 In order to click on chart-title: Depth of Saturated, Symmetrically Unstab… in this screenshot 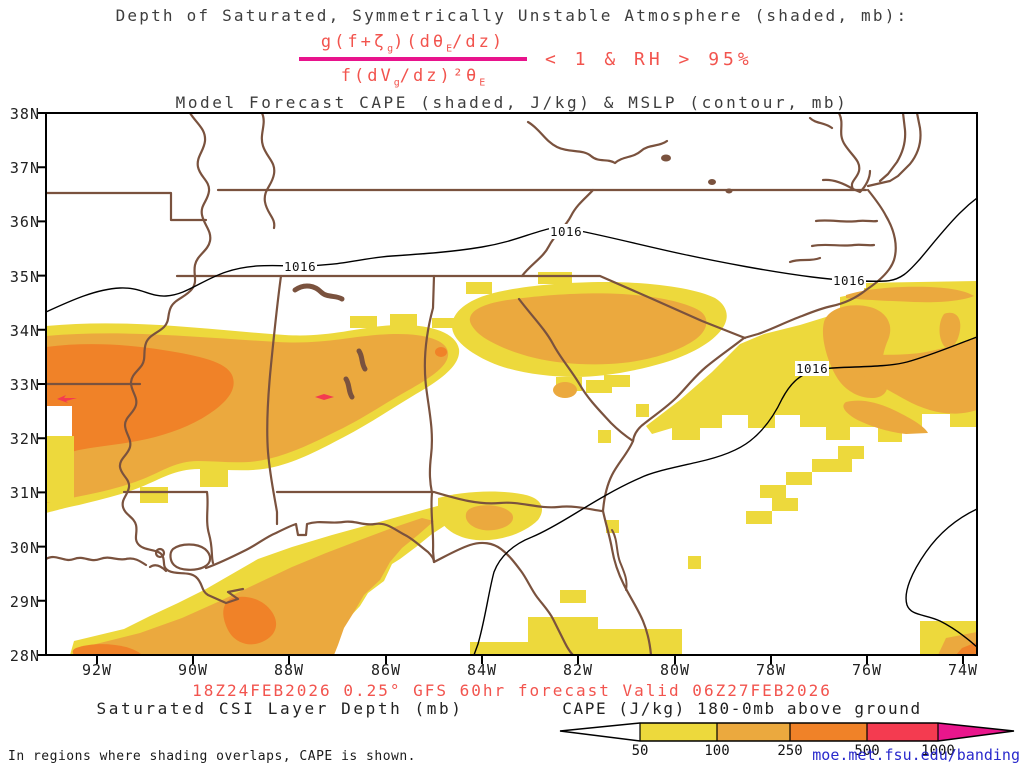, I will do `click(512, 15)`.